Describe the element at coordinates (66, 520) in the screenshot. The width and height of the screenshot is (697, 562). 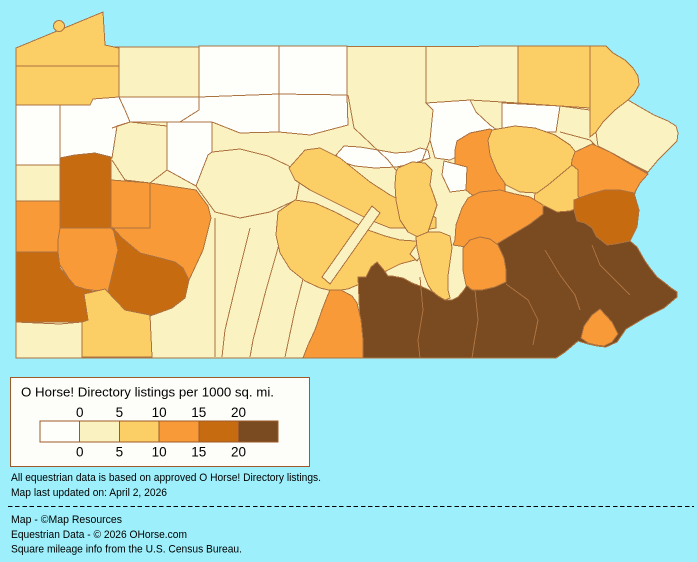
I see `svg-text: Map - ©Map Resources` at that location.